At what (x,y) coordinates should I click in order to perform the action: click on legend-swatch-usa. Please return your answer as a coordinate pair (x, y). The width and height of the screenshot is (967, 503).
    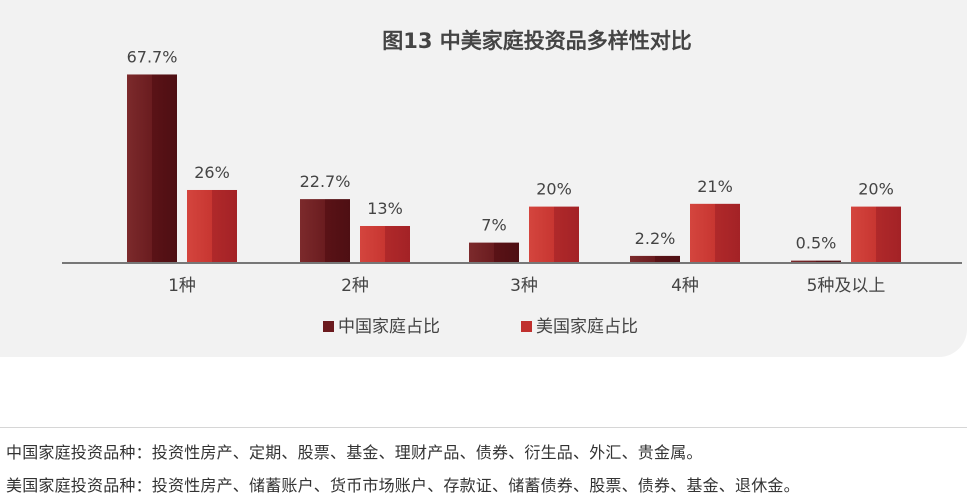
    Looking at the image, I should click on (526, 326).